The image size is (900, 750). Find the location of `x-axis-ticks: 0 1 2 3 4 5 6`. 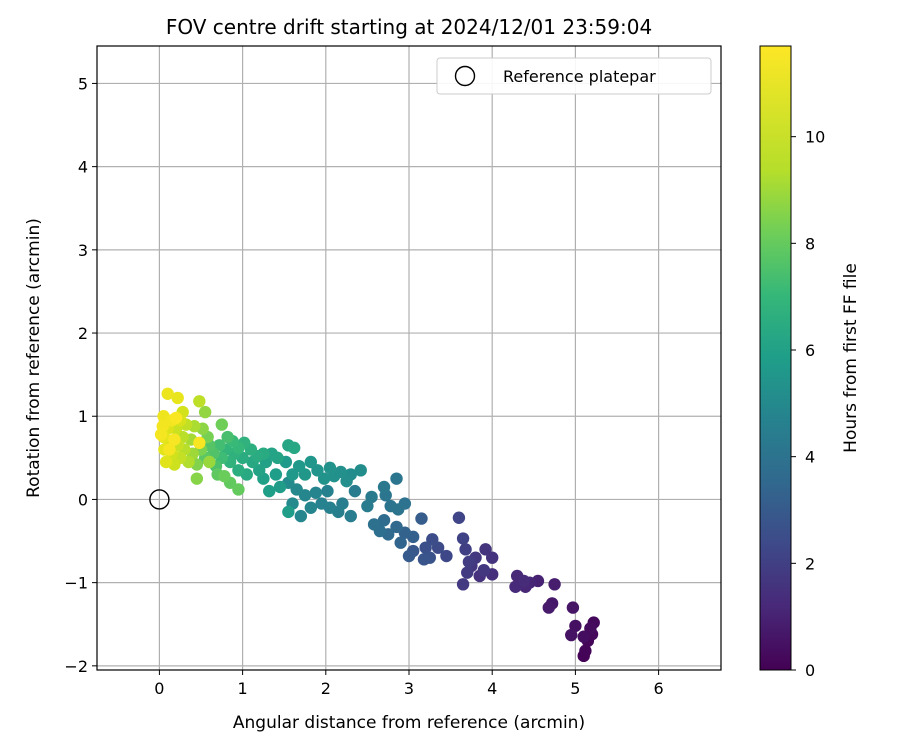

x-axis-ticks: 0 1 2 3 4 5 6 is located at coordinates (409, 684).